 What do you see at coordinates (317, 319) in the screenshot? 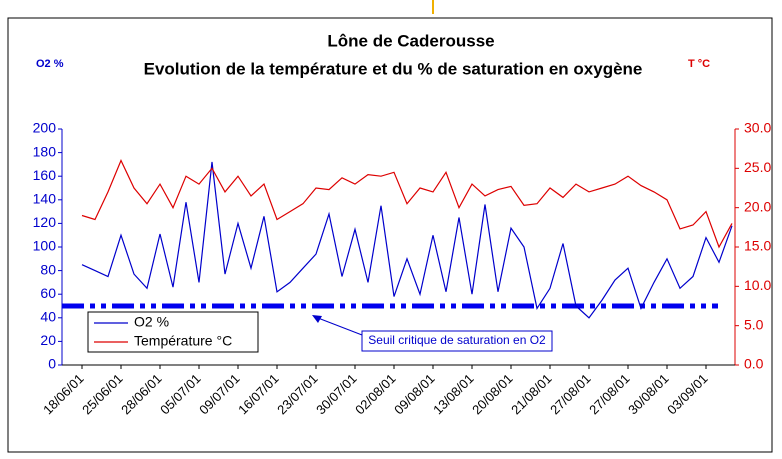
I see `annotation-arrowhead` at bounding box center [317, 319].